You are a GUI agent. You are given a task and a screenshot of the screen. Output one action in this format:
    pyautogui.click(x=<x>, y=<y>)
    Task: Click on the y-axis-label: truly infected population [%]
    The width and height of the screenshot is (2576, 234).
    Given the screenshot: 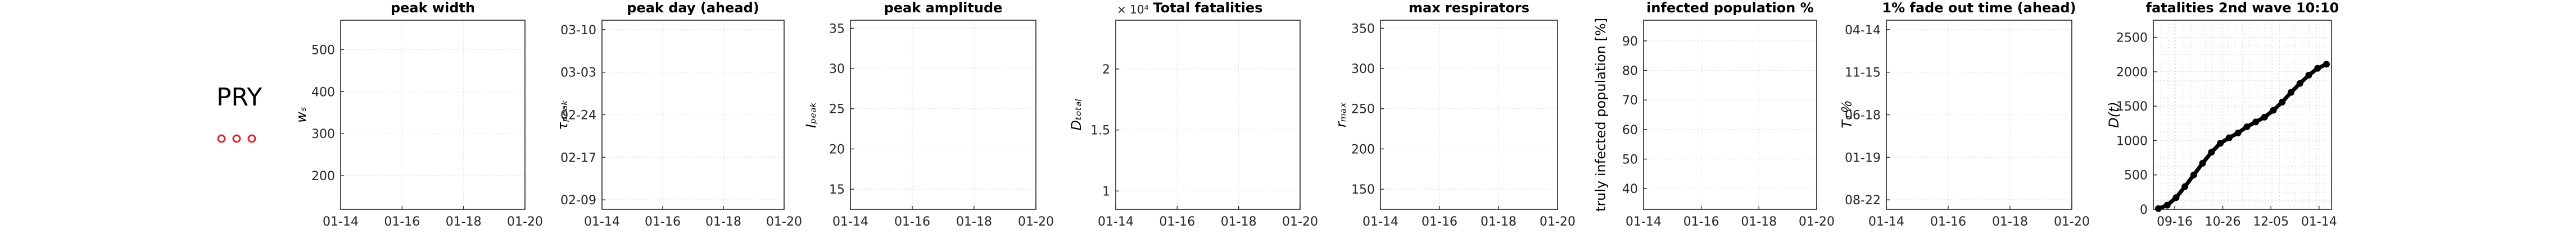 What is the action you would take?
    pyautogui.click(x=1601, y=115)
    